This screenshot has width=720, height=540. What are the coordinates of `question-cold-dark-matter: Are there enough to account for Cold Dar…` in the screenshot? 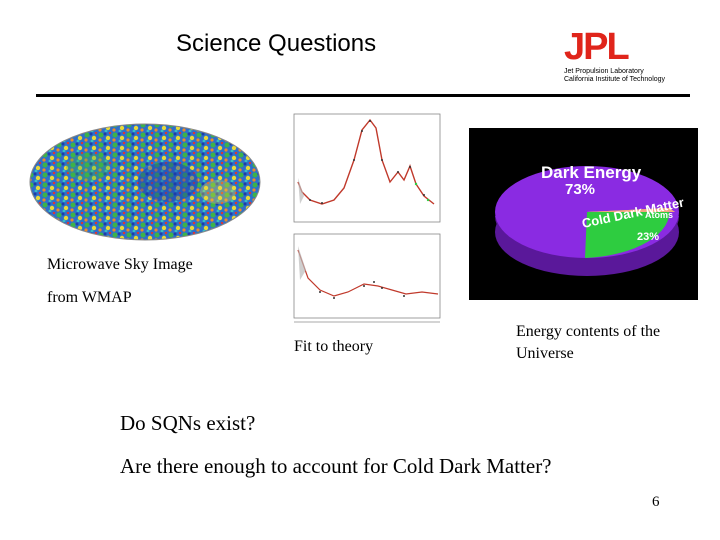 It's located at (336, 466).